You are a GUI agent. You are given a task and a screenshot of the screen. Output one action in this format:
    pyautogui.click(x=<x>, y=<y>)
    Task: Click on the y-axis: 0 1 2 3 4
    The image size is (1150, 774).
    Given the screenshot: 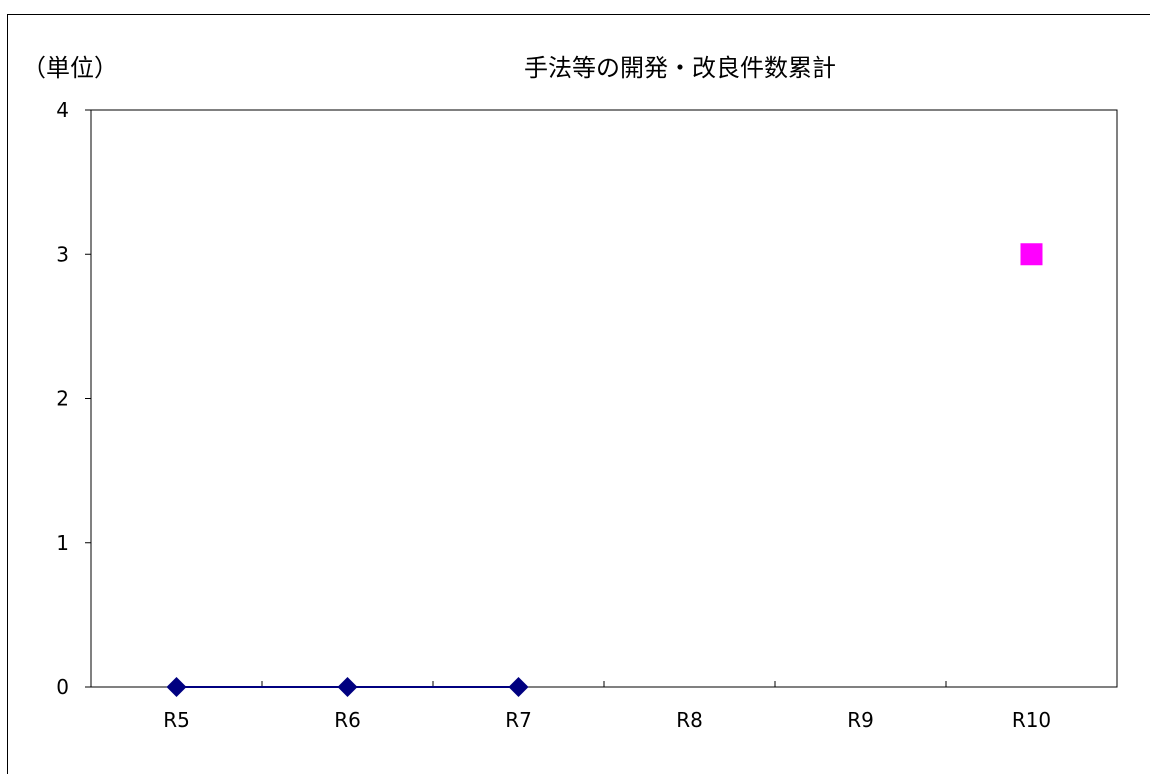 What is the action you would take?
    pyautogui.click(x=73, y=398)
    